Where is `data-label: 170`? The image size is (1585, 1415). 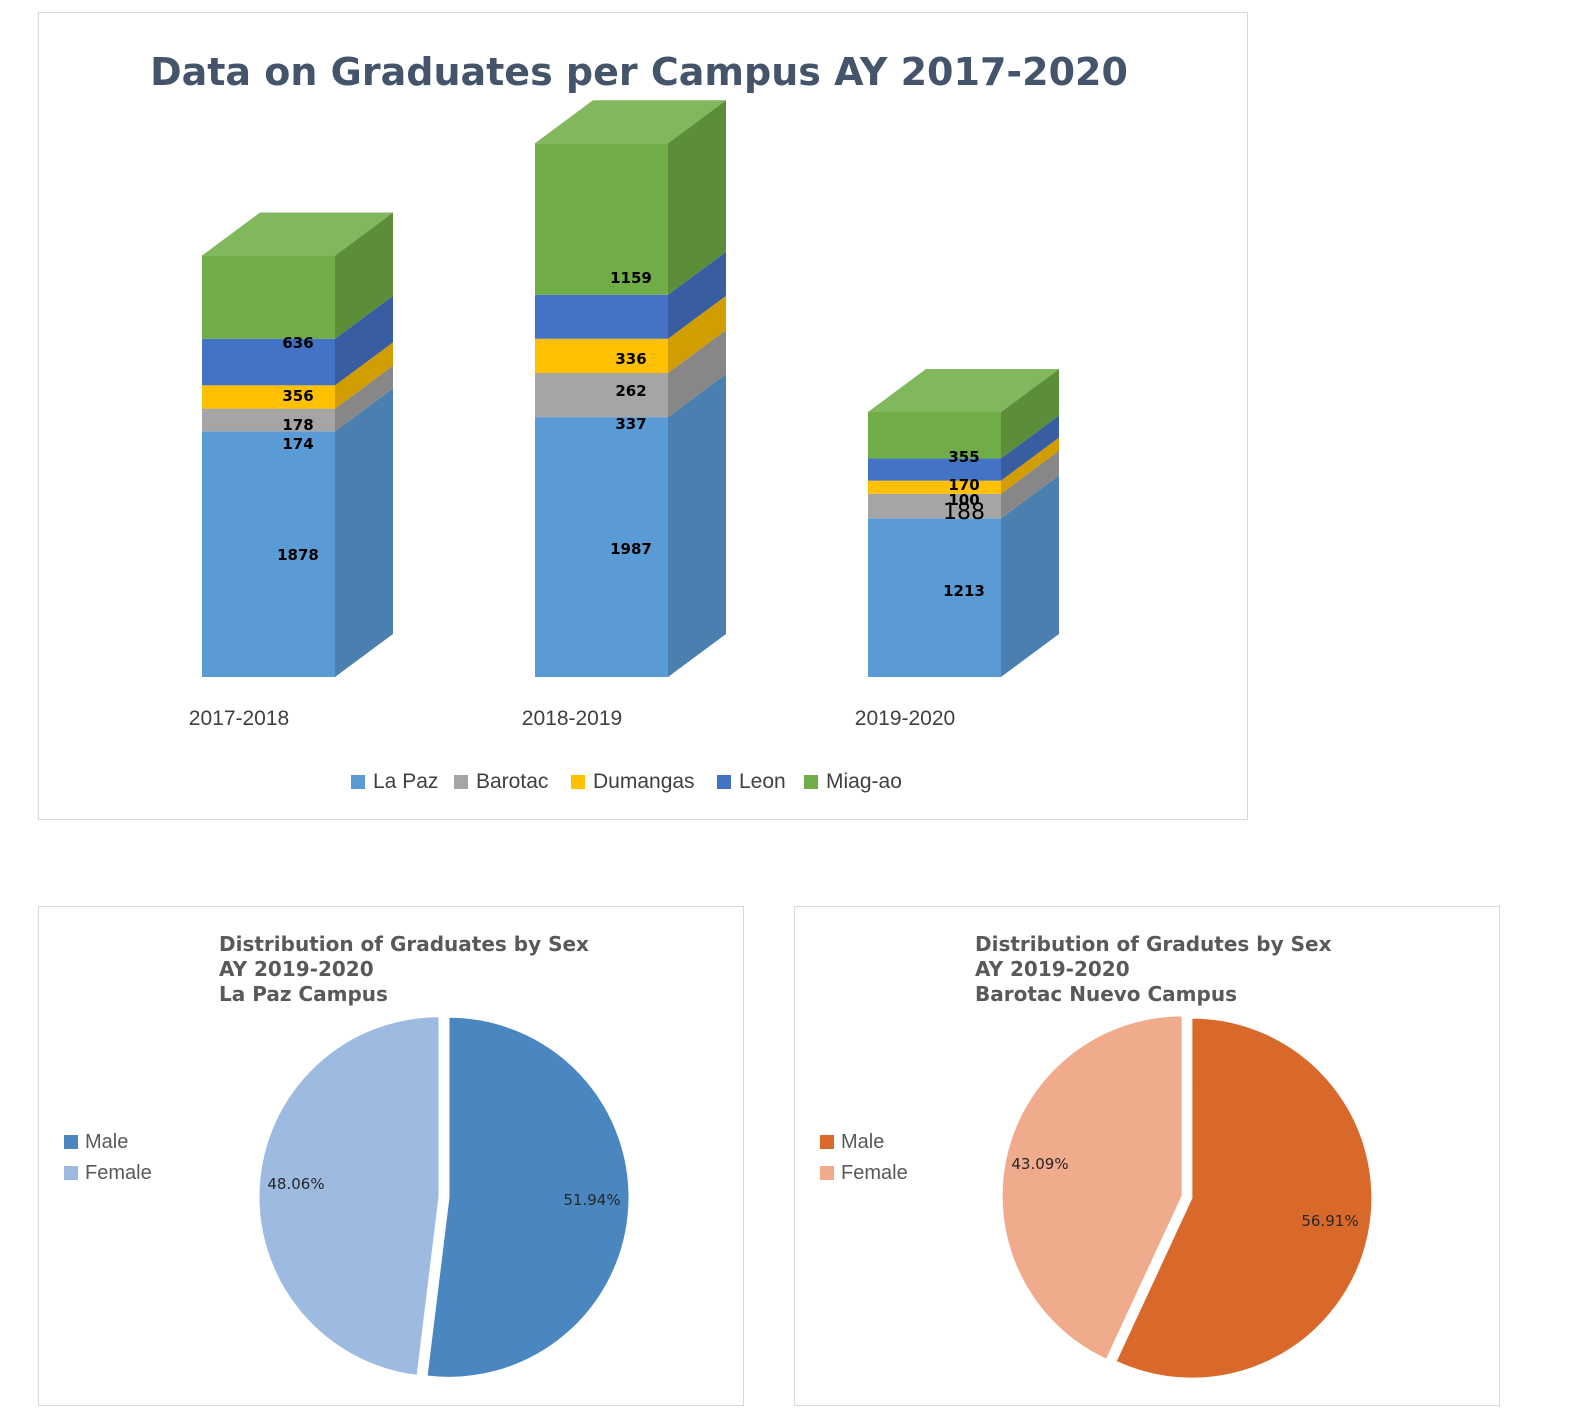 data-label: 170 is located at coordinates (963, 485).